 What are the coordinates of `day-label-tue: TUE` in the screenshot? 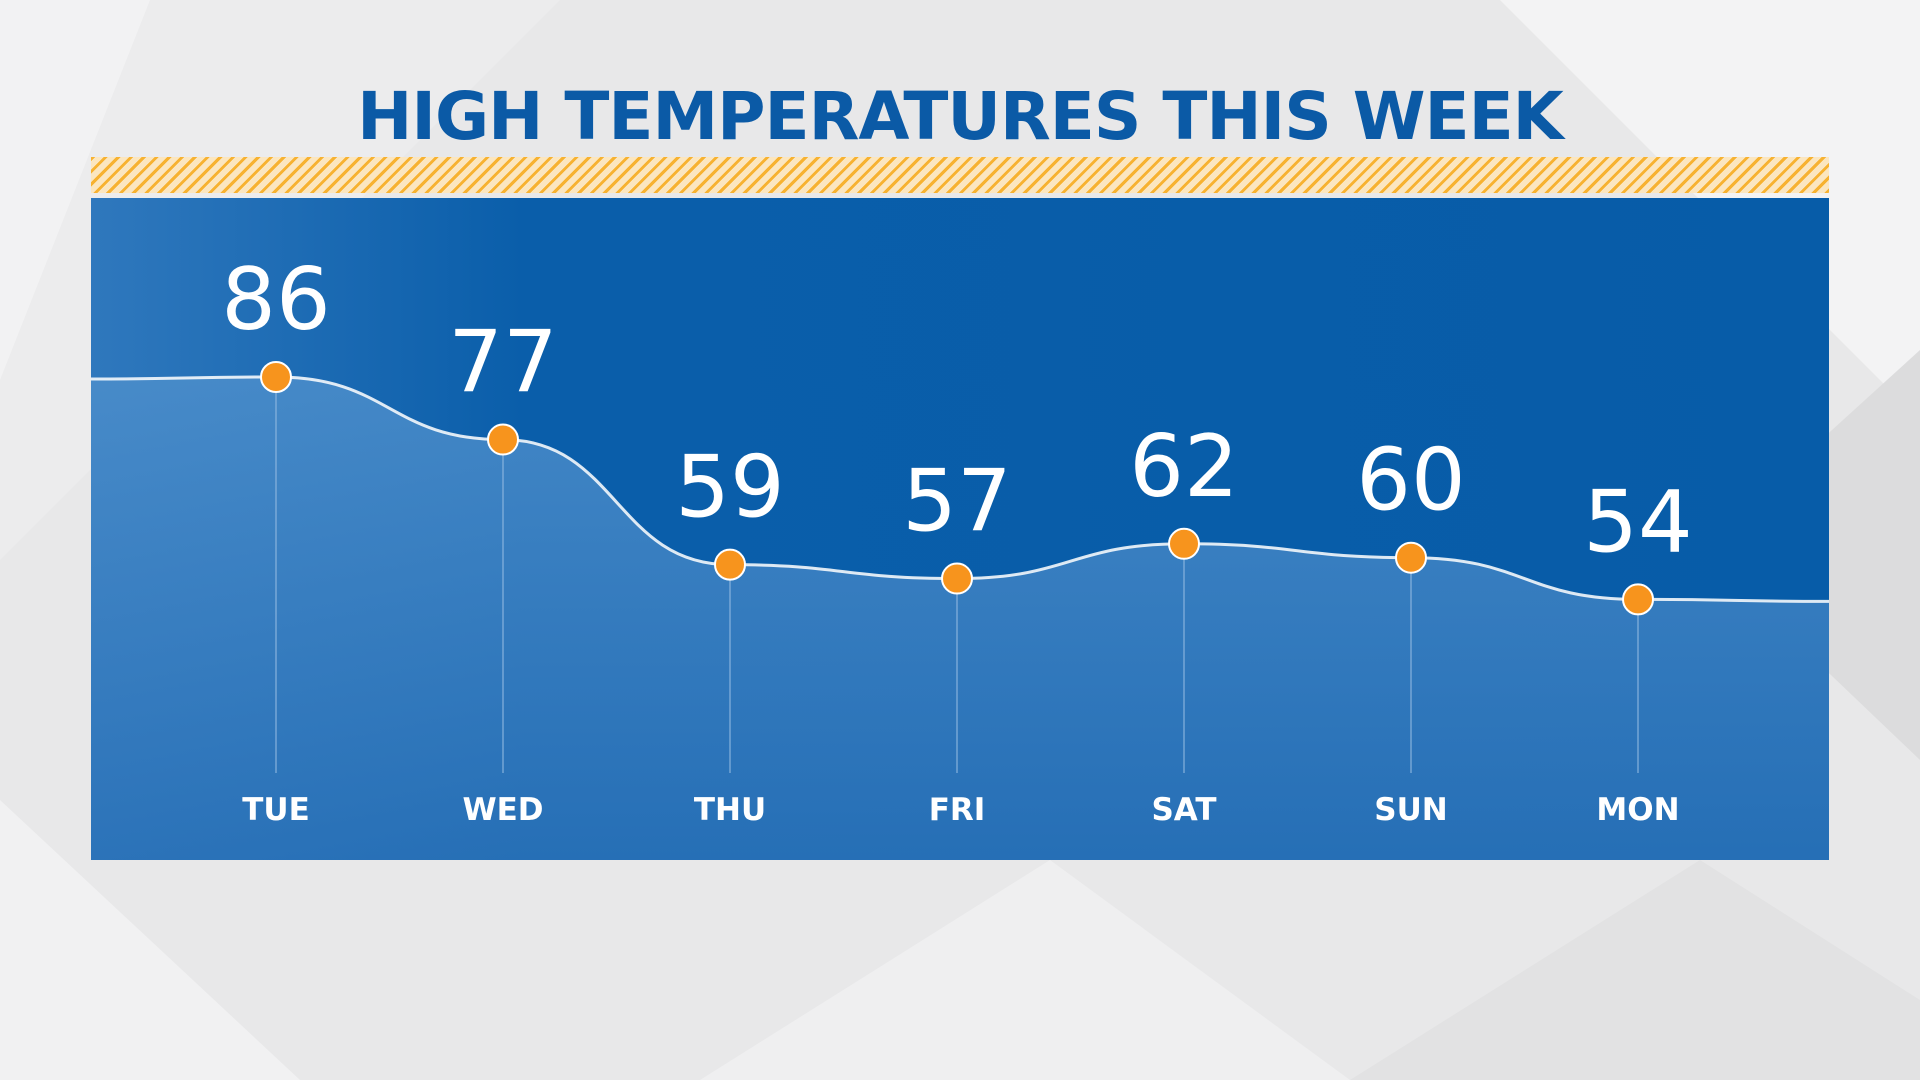 It's located at (276, 810).